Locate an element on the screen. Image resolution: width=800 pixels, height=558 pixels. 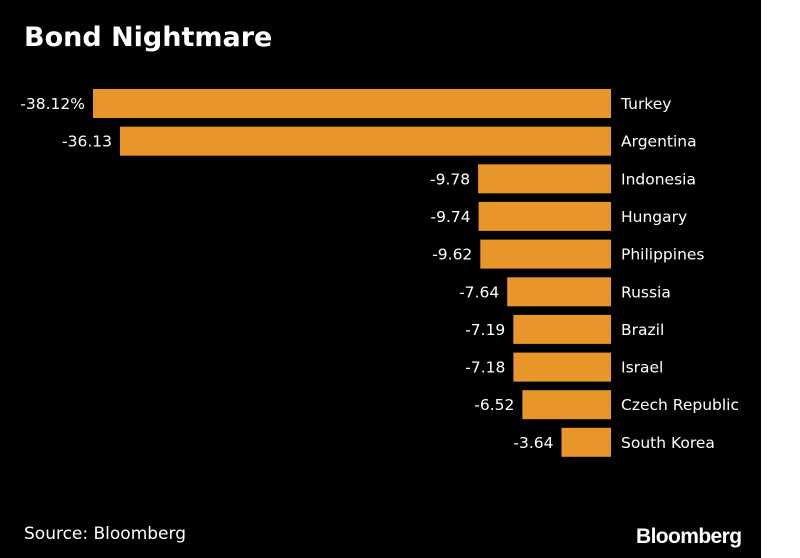
bloomberg-logo: Bloomberg is located at coordinates (689, 536).